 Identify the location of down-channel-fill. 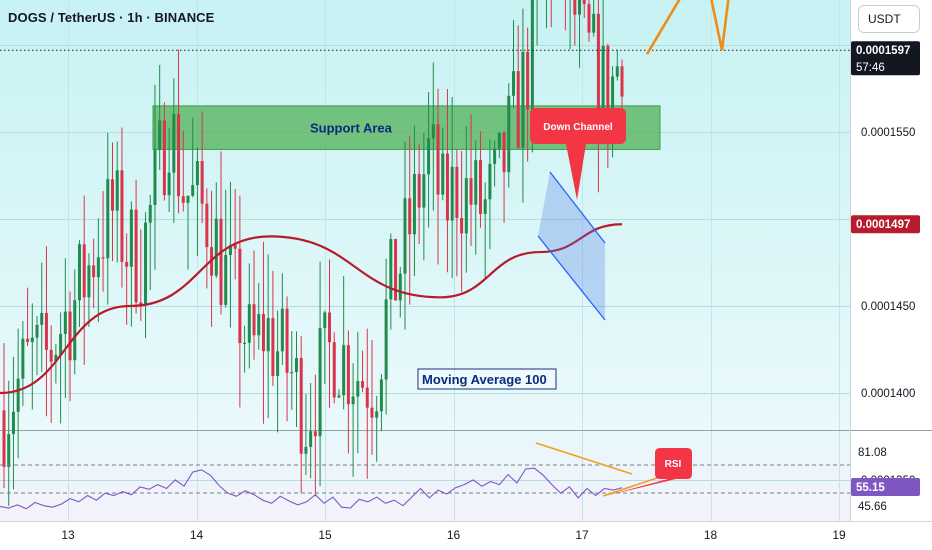
(571, 246).